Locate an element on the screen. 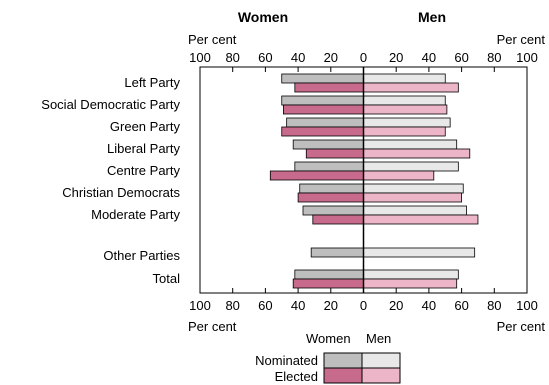 This screenshot has width=549, height=385. unit-label-top-right: Per cent is located at coordinates (521, 39).